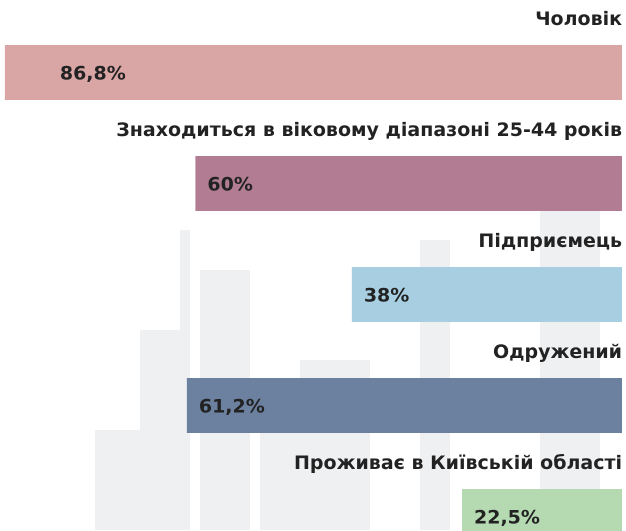 This screenshot has height=531, width=626. Describe the element at coordinates (557, 352) in the screenshot. I see `bar-label: Одружений` at that location.